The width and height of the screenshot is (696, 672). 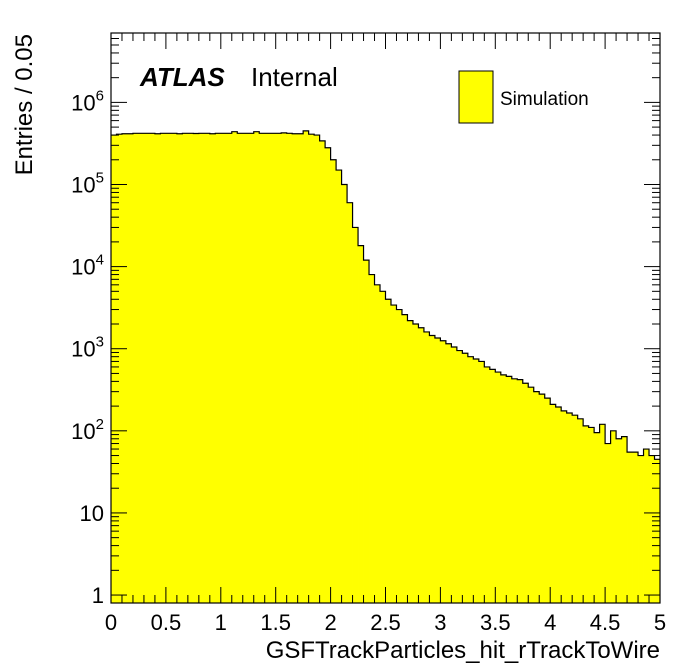 I want to click on x-tick-label: 5, so click(x=660, y=622).